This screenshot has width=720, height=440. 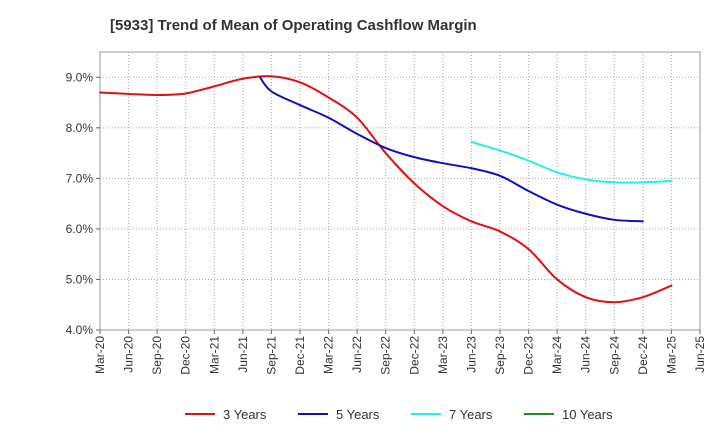 I want to click on x-tick-label: Mar-23, so click(x=443, y=355).